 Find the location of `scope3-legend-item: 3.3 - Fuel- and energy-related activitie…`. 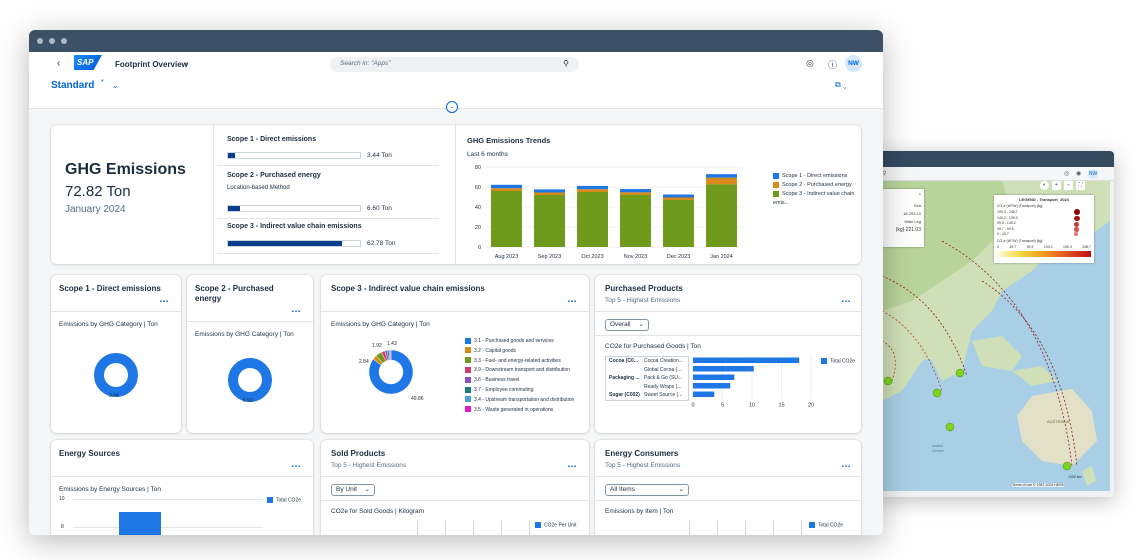

scope3-legend-item: 3.3 - Fuel- and energy-related activitie… is located at coordinates (519, 362).